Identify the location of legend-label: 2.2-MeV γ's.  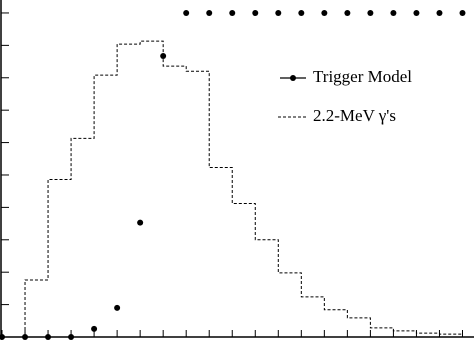
(354, 115).